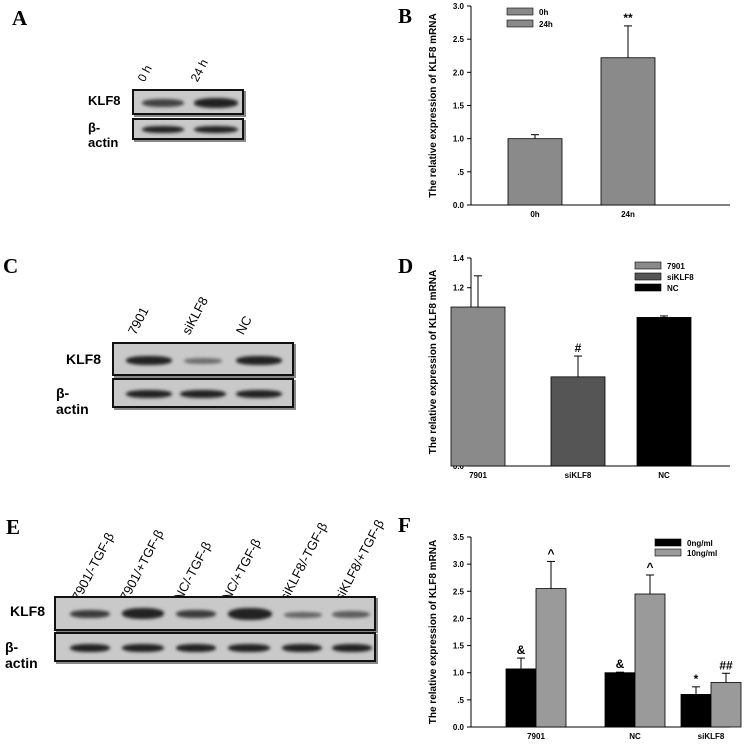  I want to click on legend-label: siKLF8, so click(680, 277).